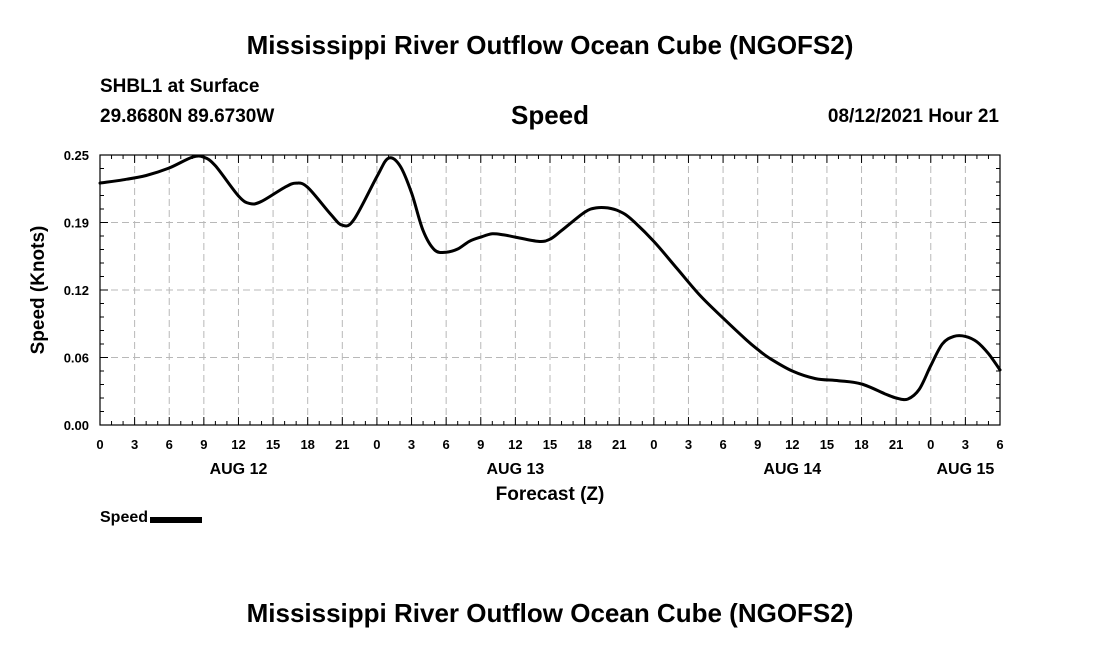 Image resolution: width=1100 pixels, height=650 pixels. I want to click on y-tick-label: 0.00, so click(76, 425).